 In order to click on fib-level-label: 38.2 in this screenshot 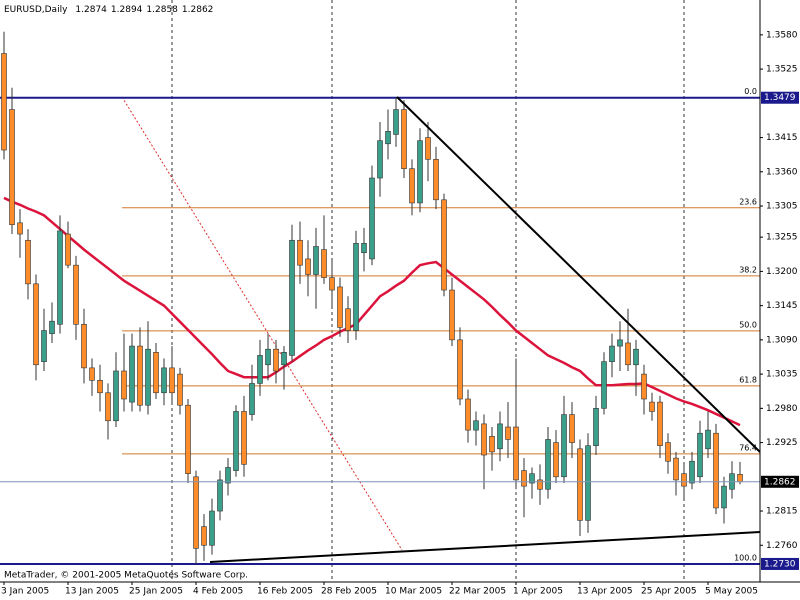, I will do `click(748, 269)`.